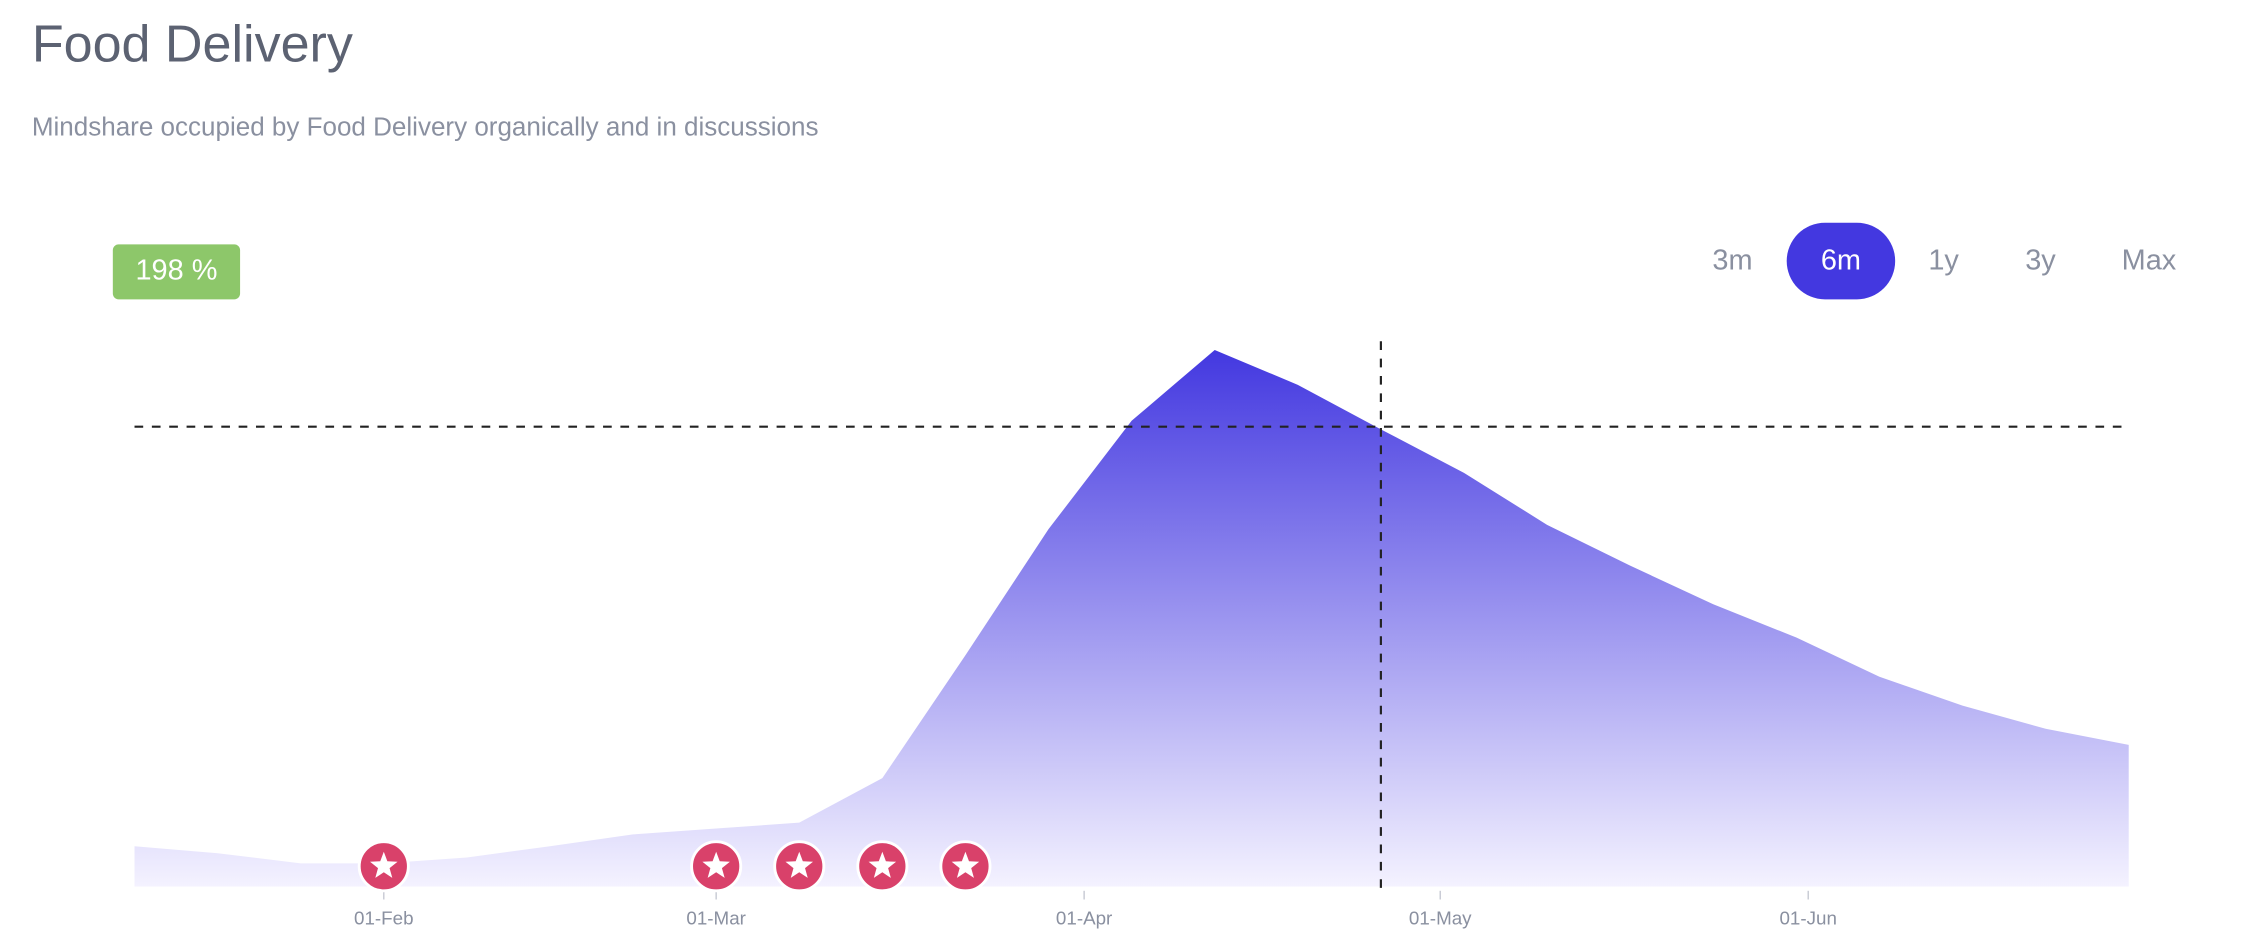  What do you see at coordinates (384, 918) in the screenshot?
I see `x-tick-label: 01-Feb` at bounding box center [384, 918].